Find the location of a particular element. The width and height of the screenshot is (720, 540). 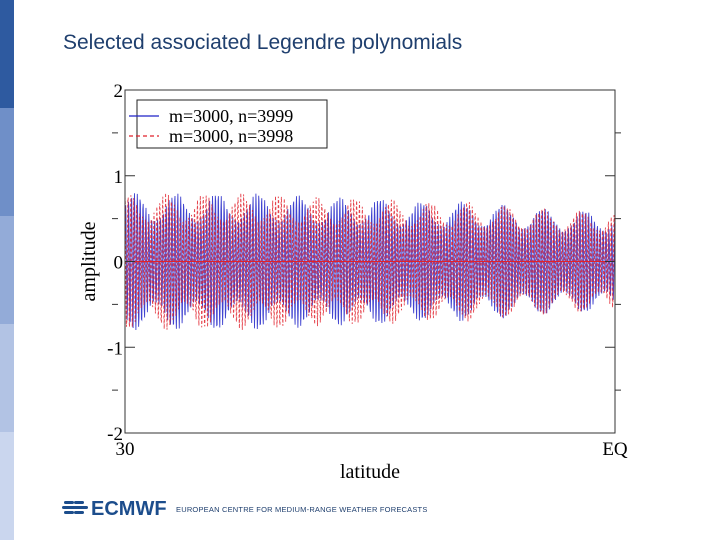

ecmwf-logo: ECMWF is located at coordinates (114, 509).